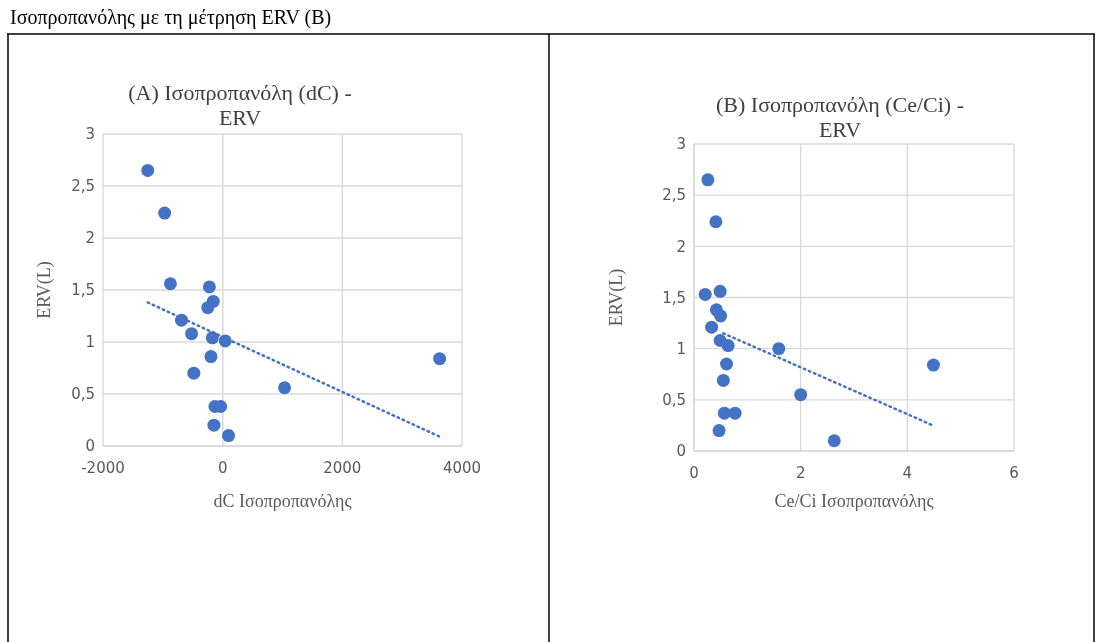 This screenshot has width=1102, height=642. I want to click on x-tick-label: 2000, so click(342, 468).